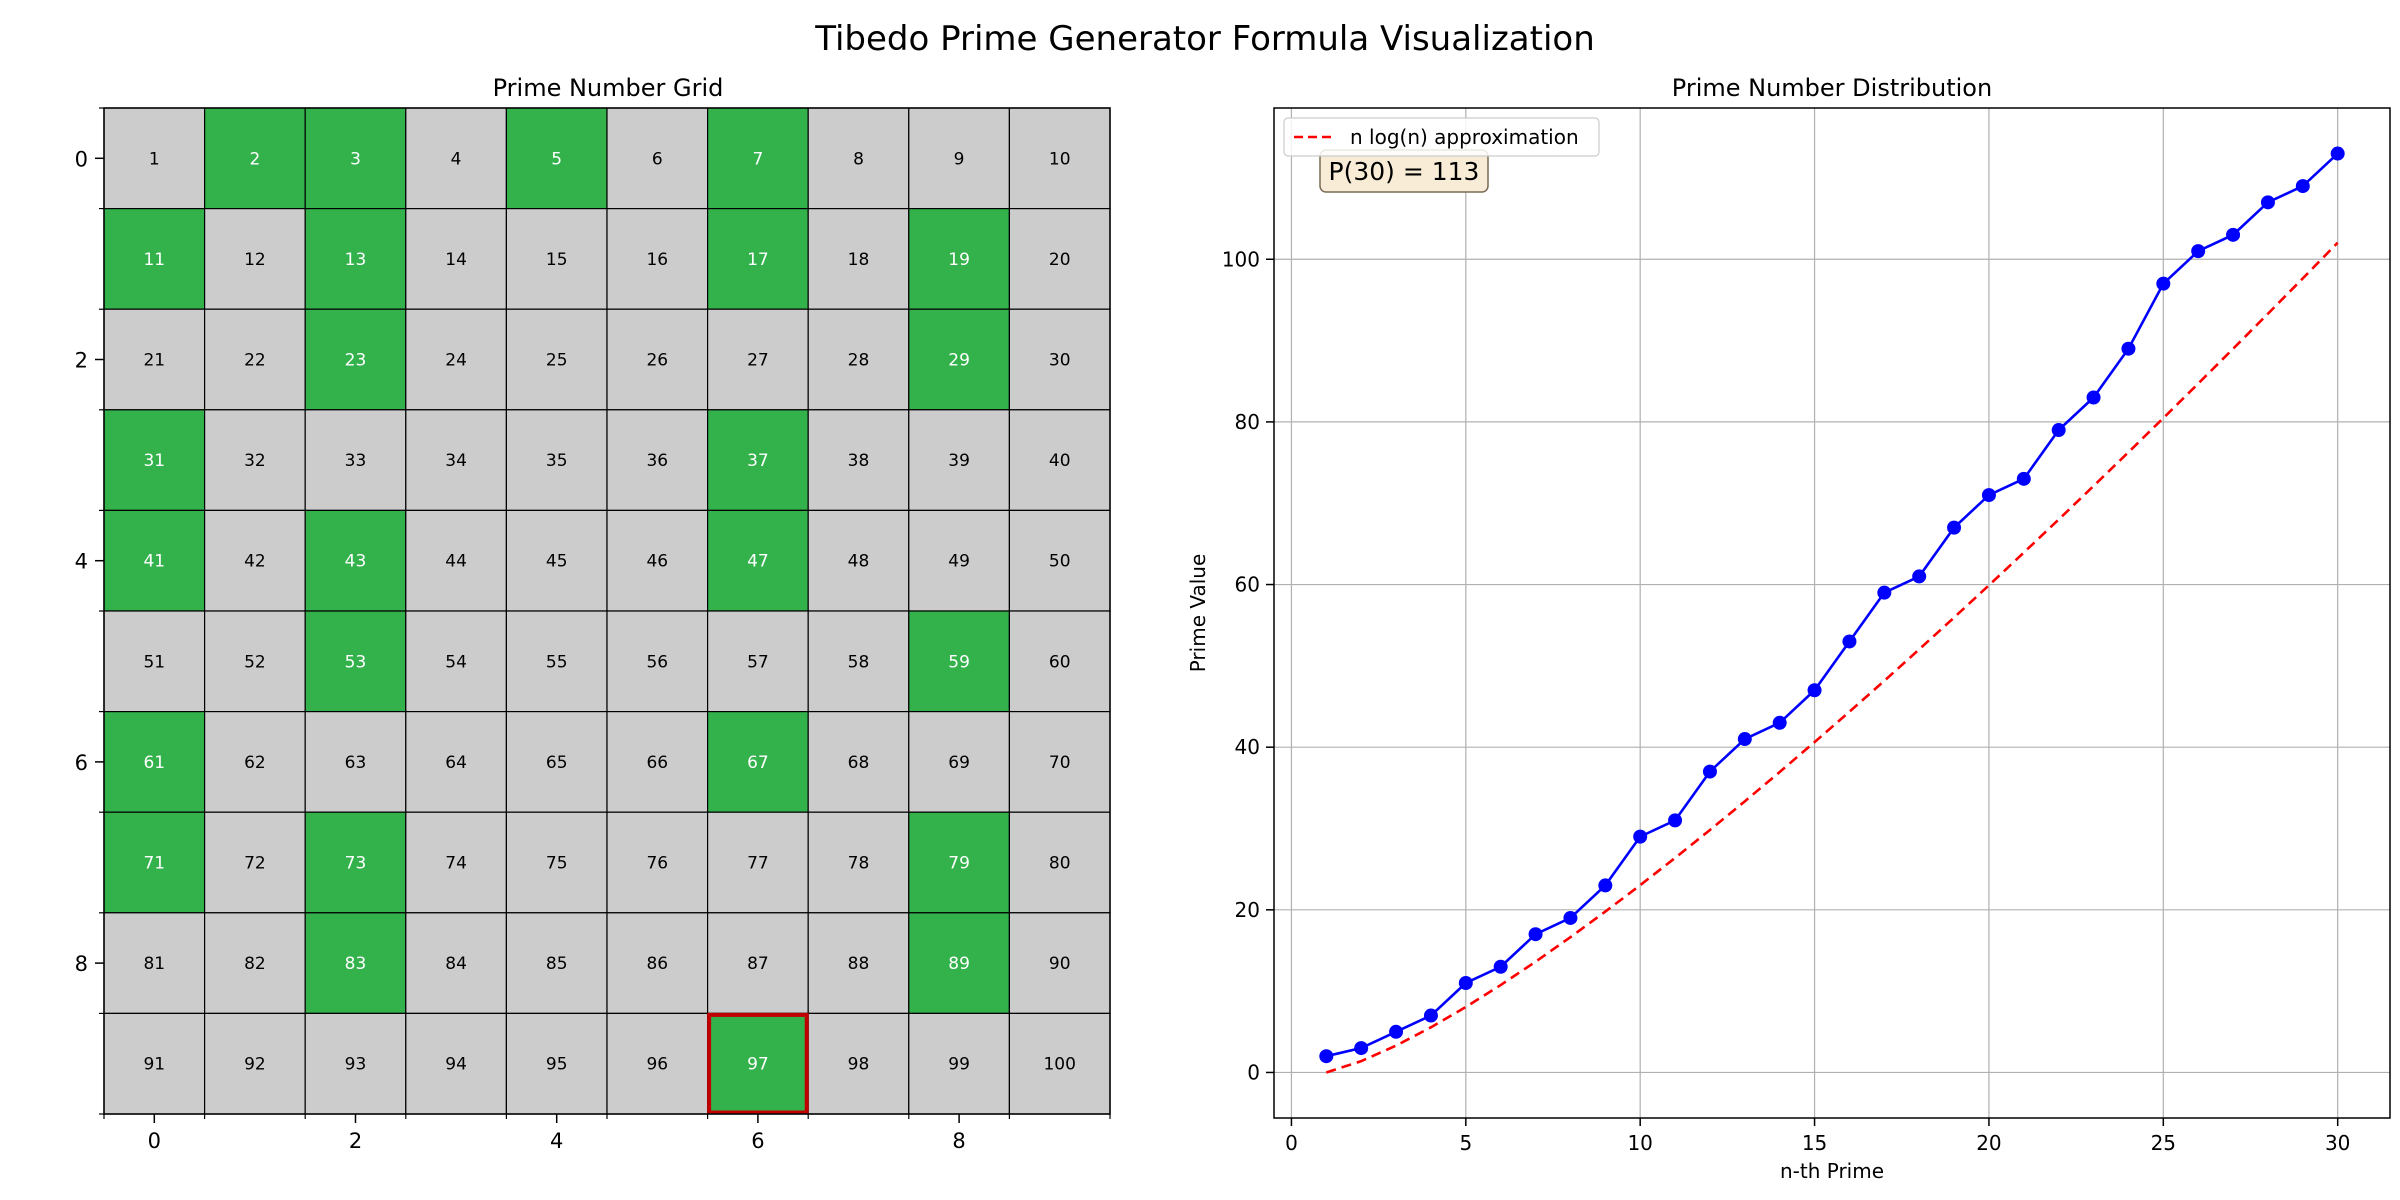 The height and width of the screenshot is (1200, 2400). What do you see at coordinates (758, 361) in the screenshot?
I see `grid-cell-label: 27` at bounding box center [758, 361].